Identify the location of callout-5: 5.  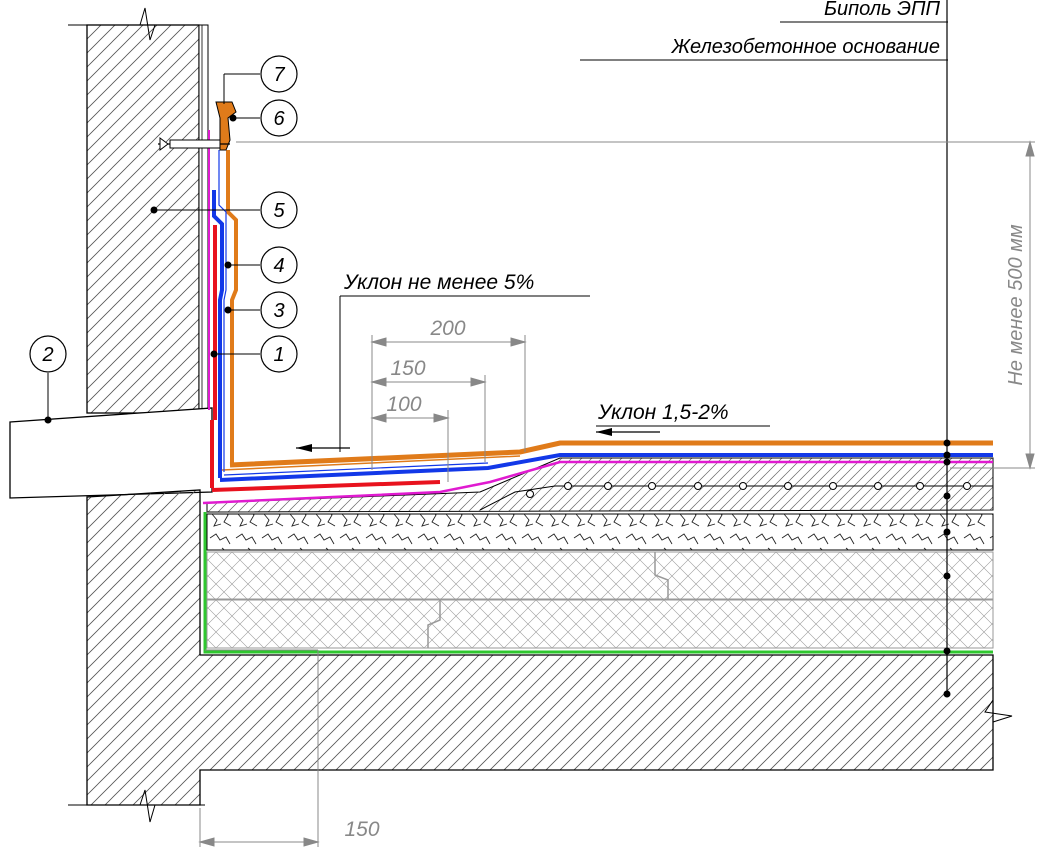
(279, 211).